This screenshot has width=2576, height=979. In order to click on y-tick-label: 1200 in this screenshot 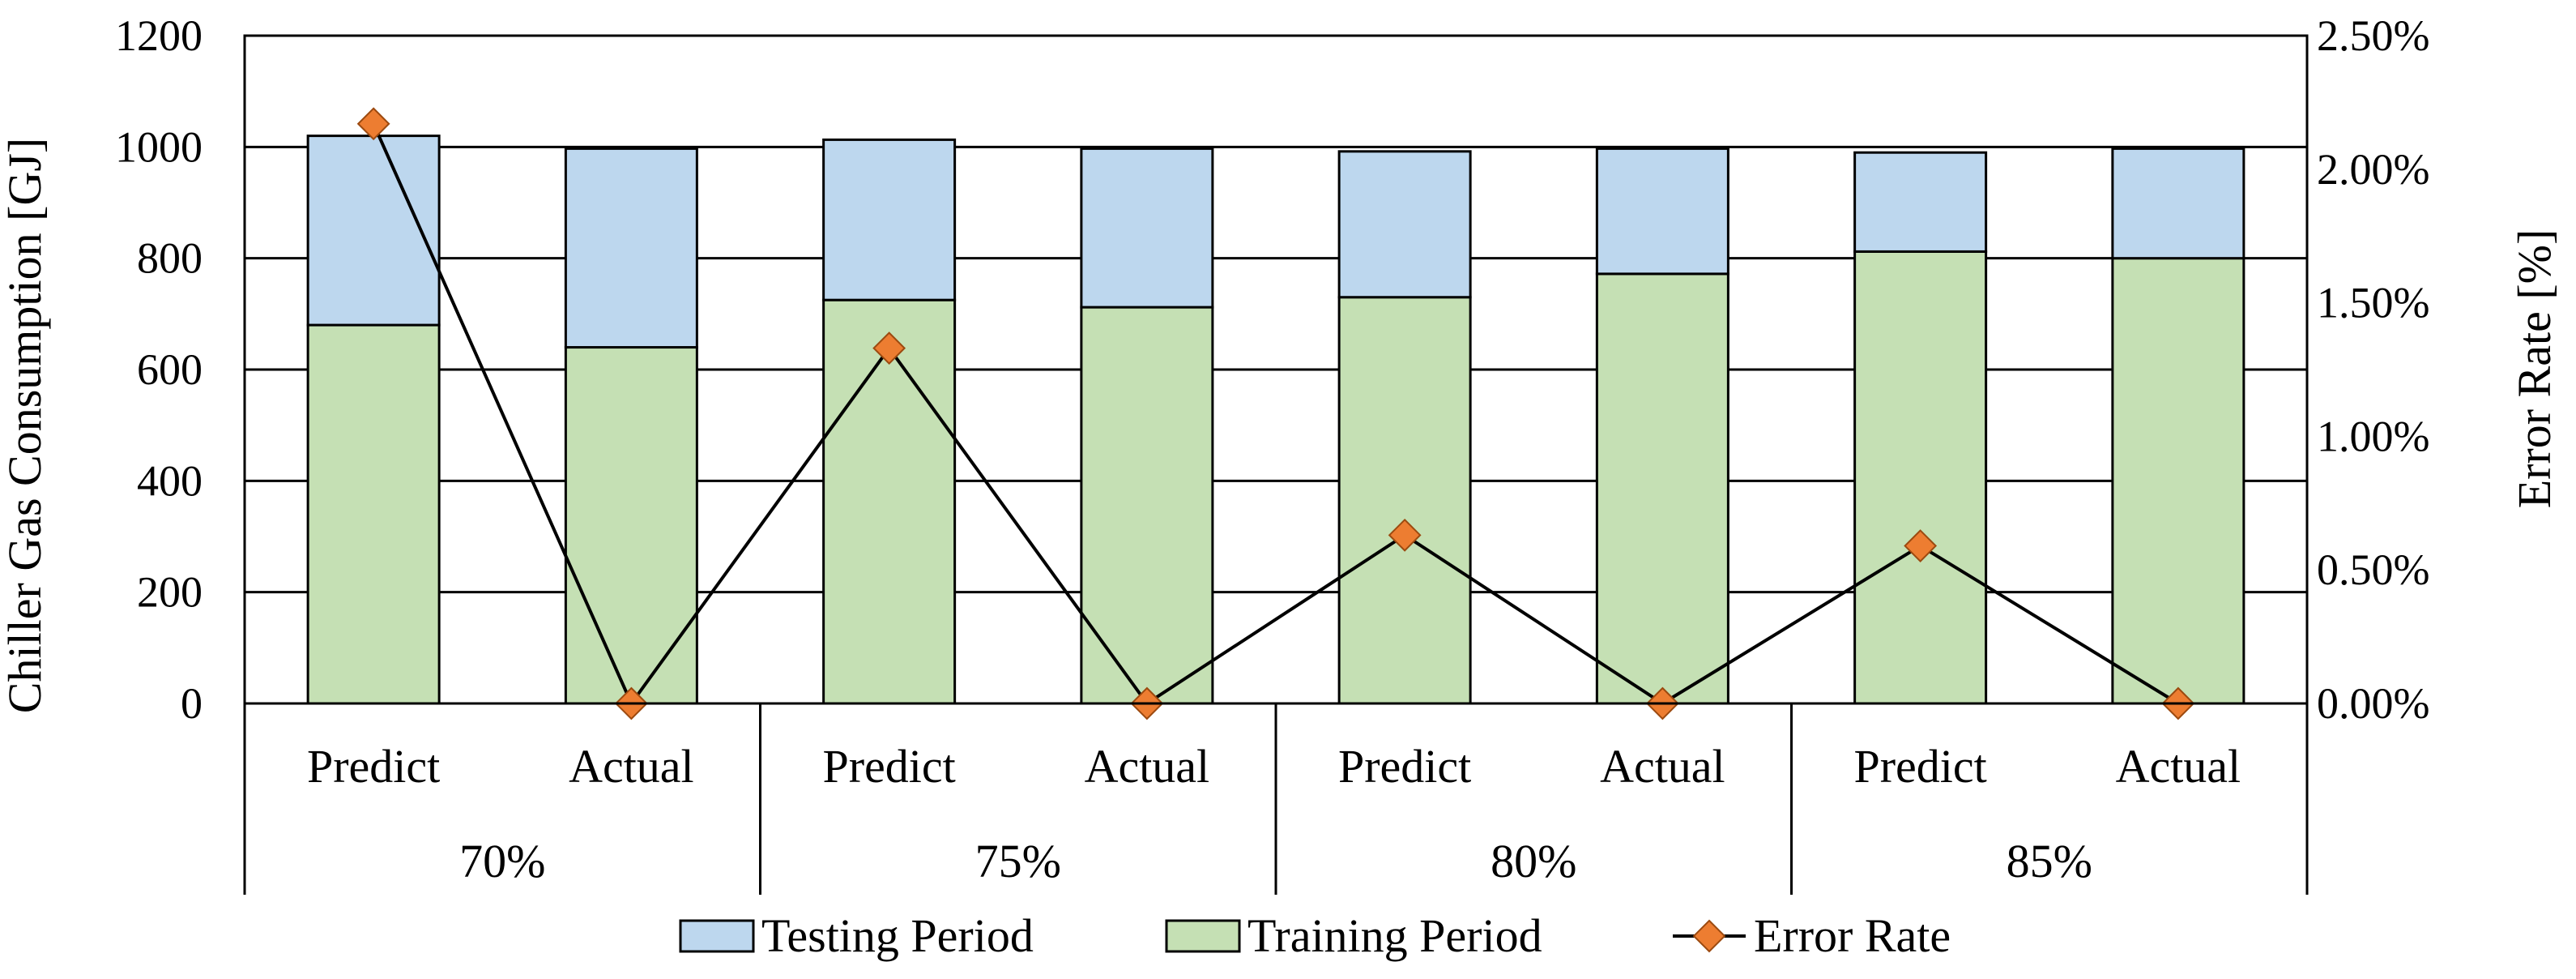, I will do `click(159, 35)`.